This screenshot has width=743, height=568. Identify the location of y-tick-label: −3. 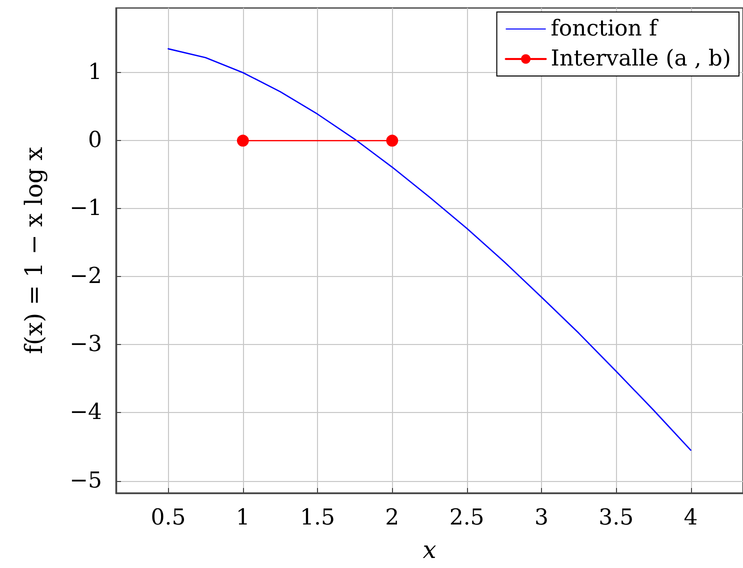
(86, 345).